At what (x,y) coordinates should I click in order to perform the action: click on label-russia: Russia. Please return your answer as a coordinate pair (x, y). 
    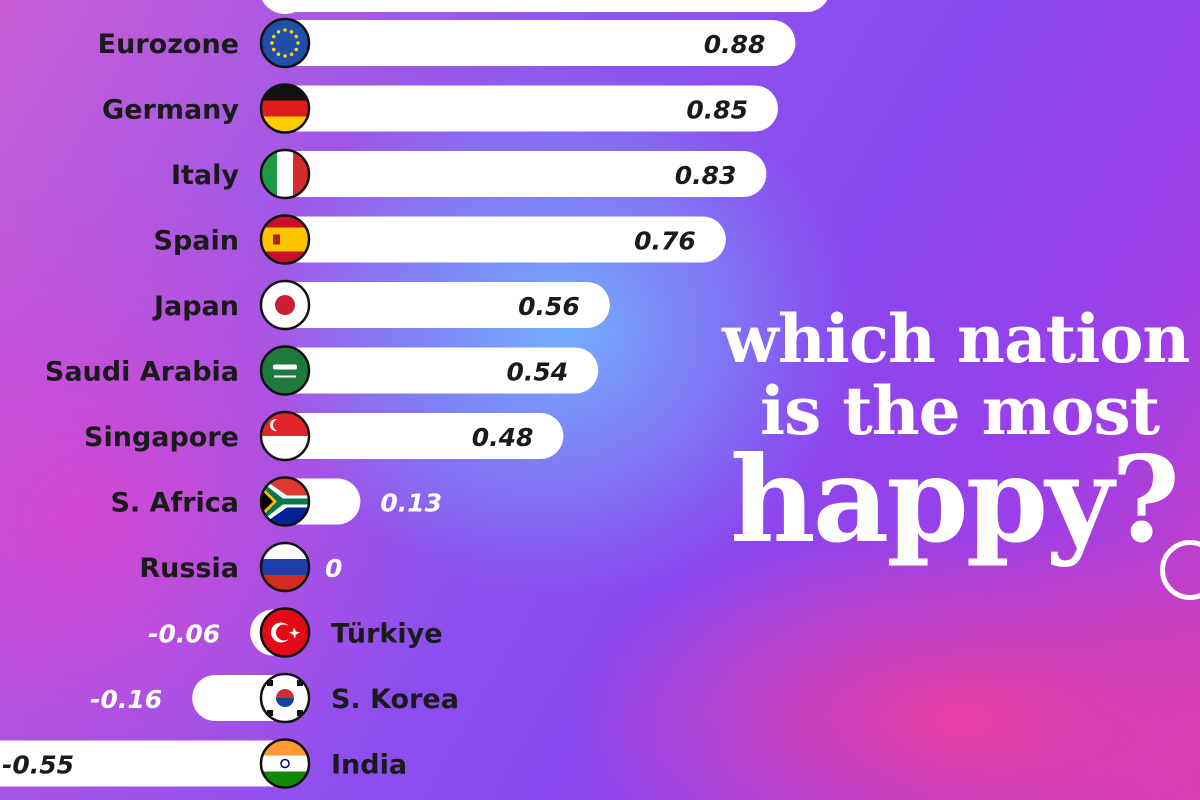
    Looking at the image, I should click on (189, 568).